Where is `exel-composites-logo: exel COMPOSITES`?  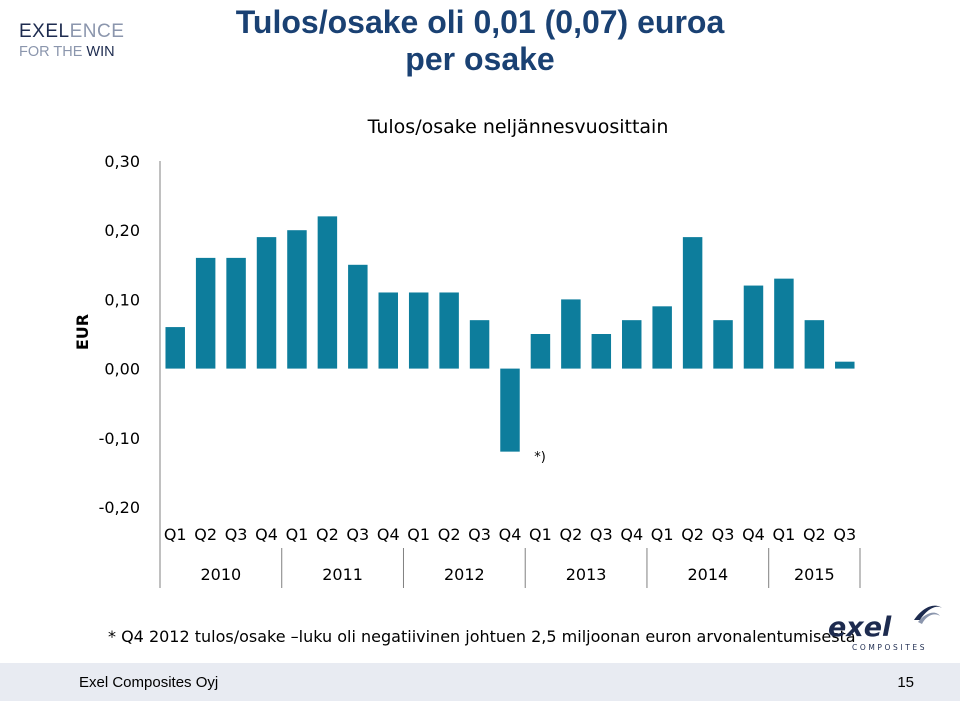 exel-composites-logo: exel COMPOSITES is located at coordinates (885, 628).